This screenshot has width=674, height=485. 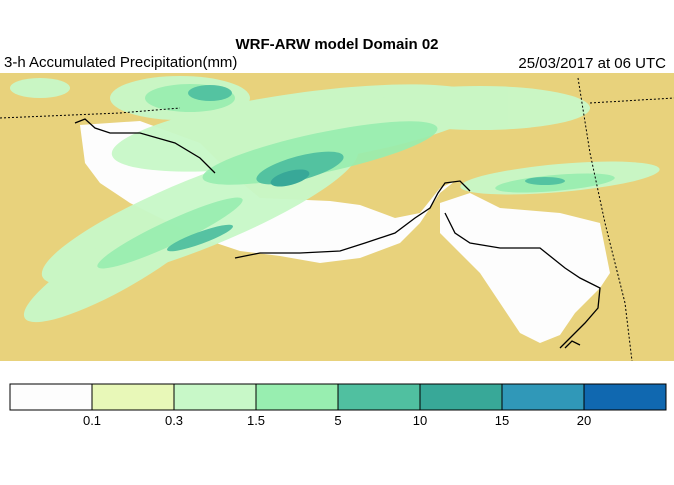 What do you see at coordinates (502, 420) in the screenshot?
I see `colorbar-tick-label: 15` at bounding box center [502, 420].